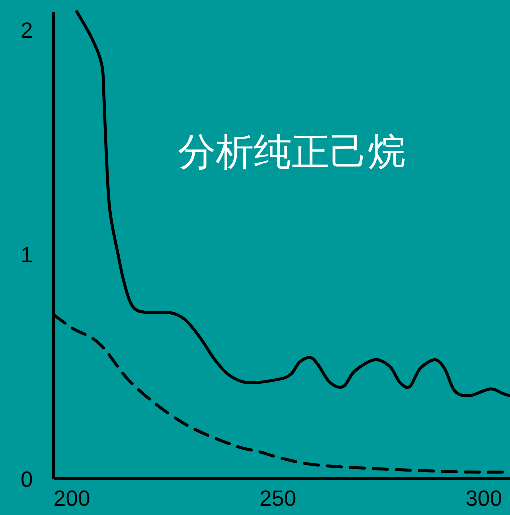 This screenshot has width=510, height=515. Describe the element at coordinates (292, 153) in the screenshot. I see `text: 分析纯正己烷` at that location.